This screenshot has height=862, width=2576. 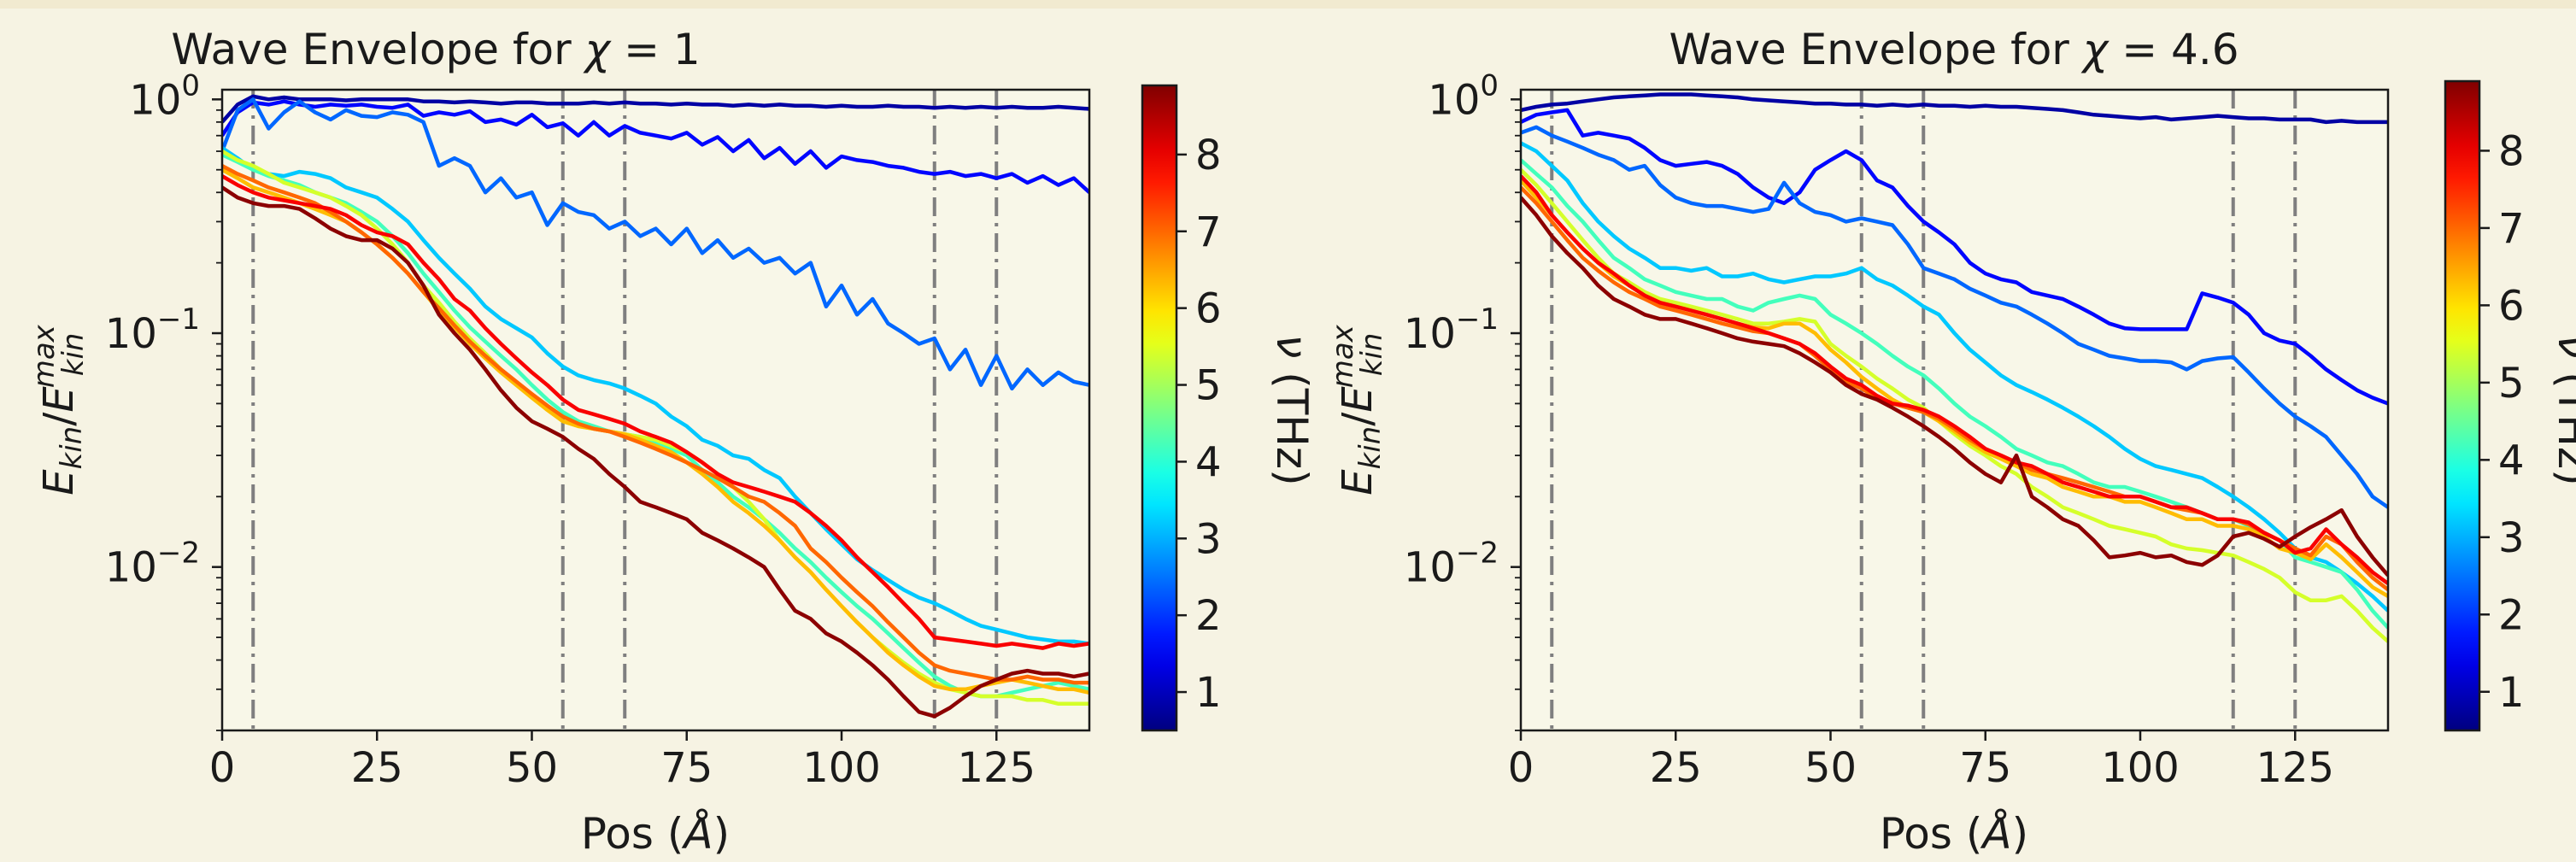 What do you see at coordinates (1954, 834) in the screenshot?
I see `right-x-axis-label: Pos (Å)` at bounding box center [1954, 834].